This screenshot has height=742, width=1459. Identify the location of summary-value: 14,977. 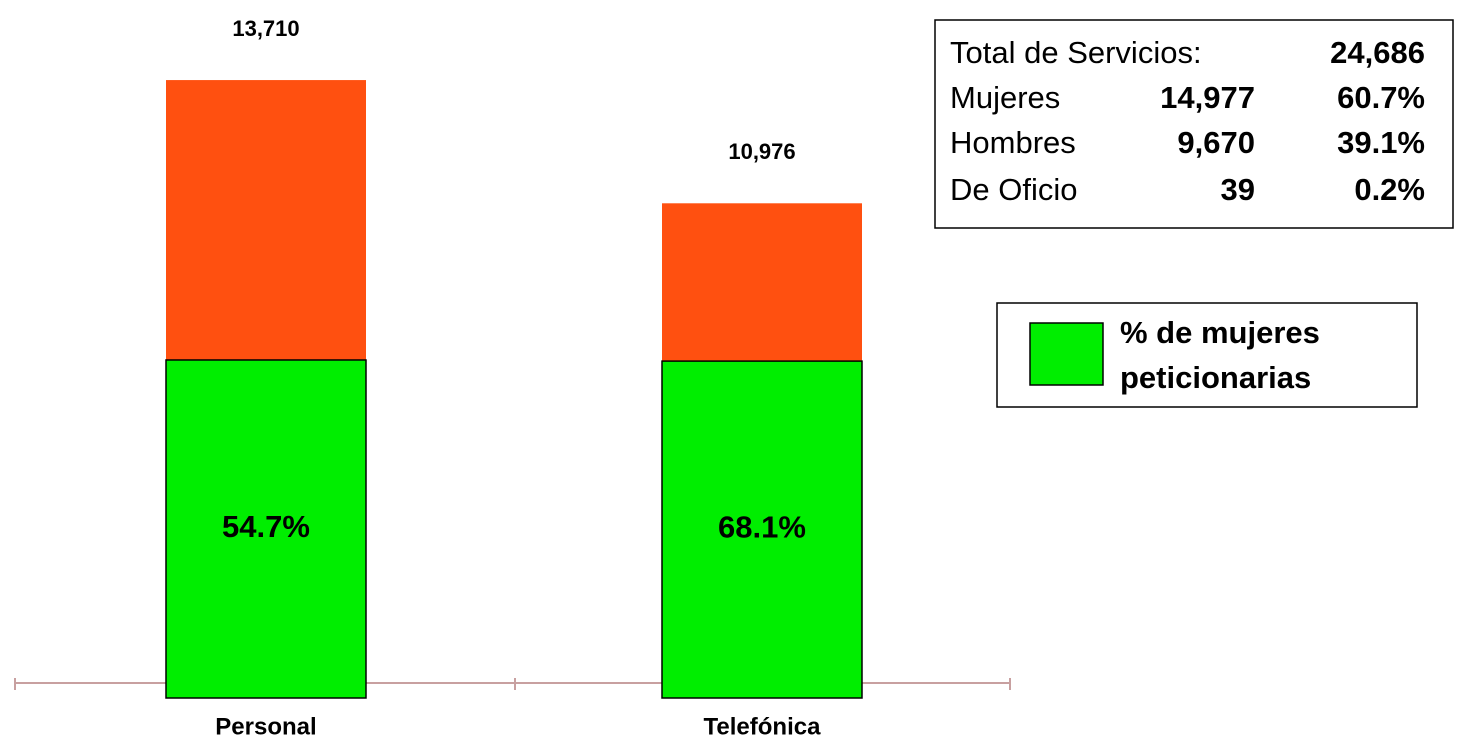
(1207, 97).